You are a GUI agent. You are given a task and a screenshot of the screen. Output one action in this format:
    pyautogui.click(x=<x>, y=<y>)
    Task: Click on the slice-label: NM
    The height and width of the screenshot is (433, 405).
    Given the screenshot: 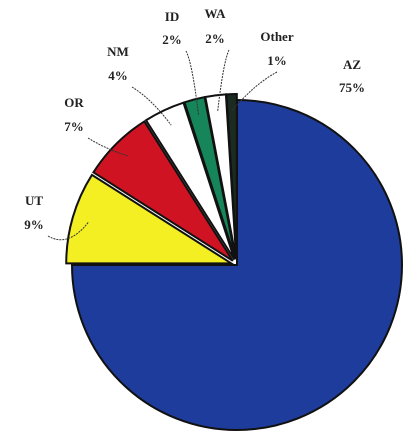 What is the action you would take?
    pyautogui.click(x=118, y=51)
    